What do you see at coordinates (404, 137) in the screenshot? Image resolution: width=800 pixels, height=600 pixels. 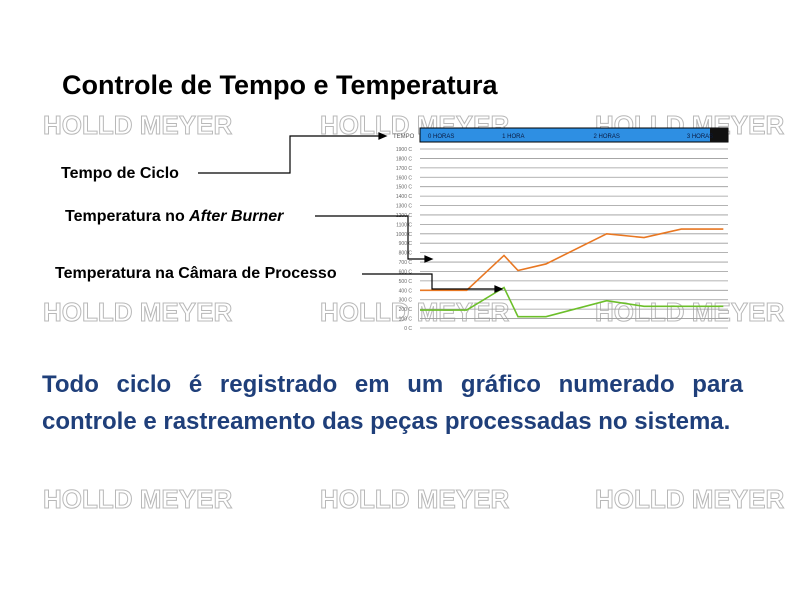 I see `time-header-label: TEMPO` at bounding box center [404, 137].